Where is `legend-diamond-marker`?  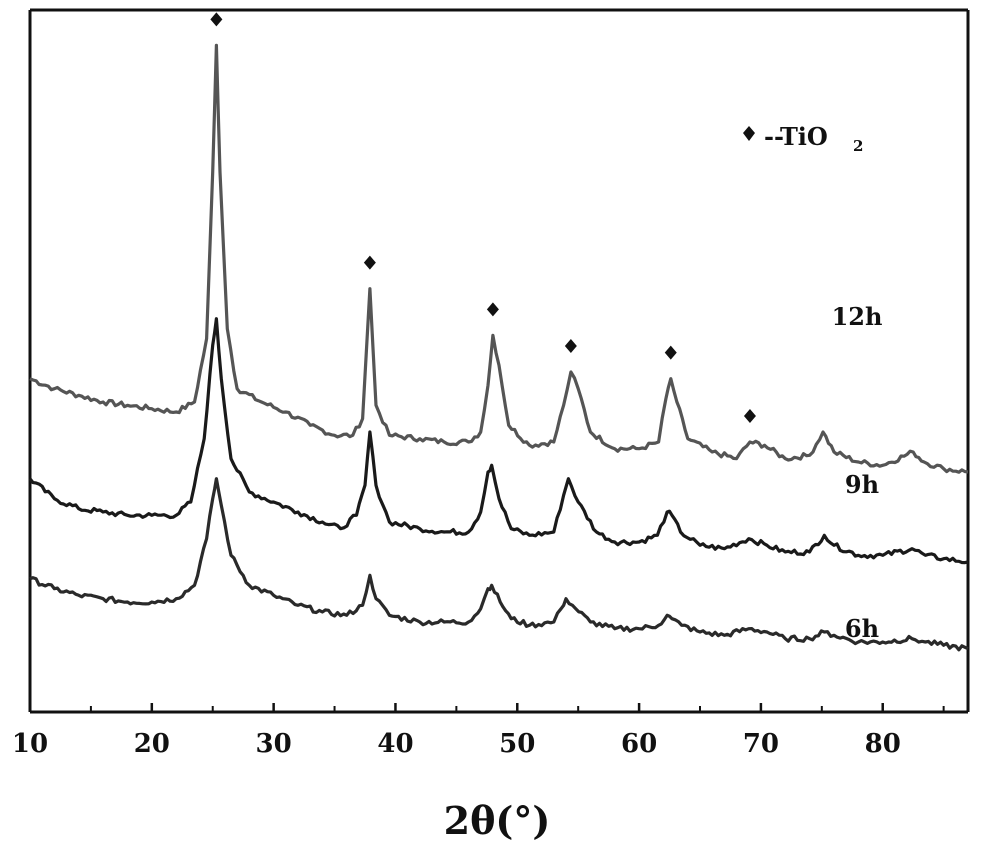 legend-diamond-marker is located at coordinates (749, 133).